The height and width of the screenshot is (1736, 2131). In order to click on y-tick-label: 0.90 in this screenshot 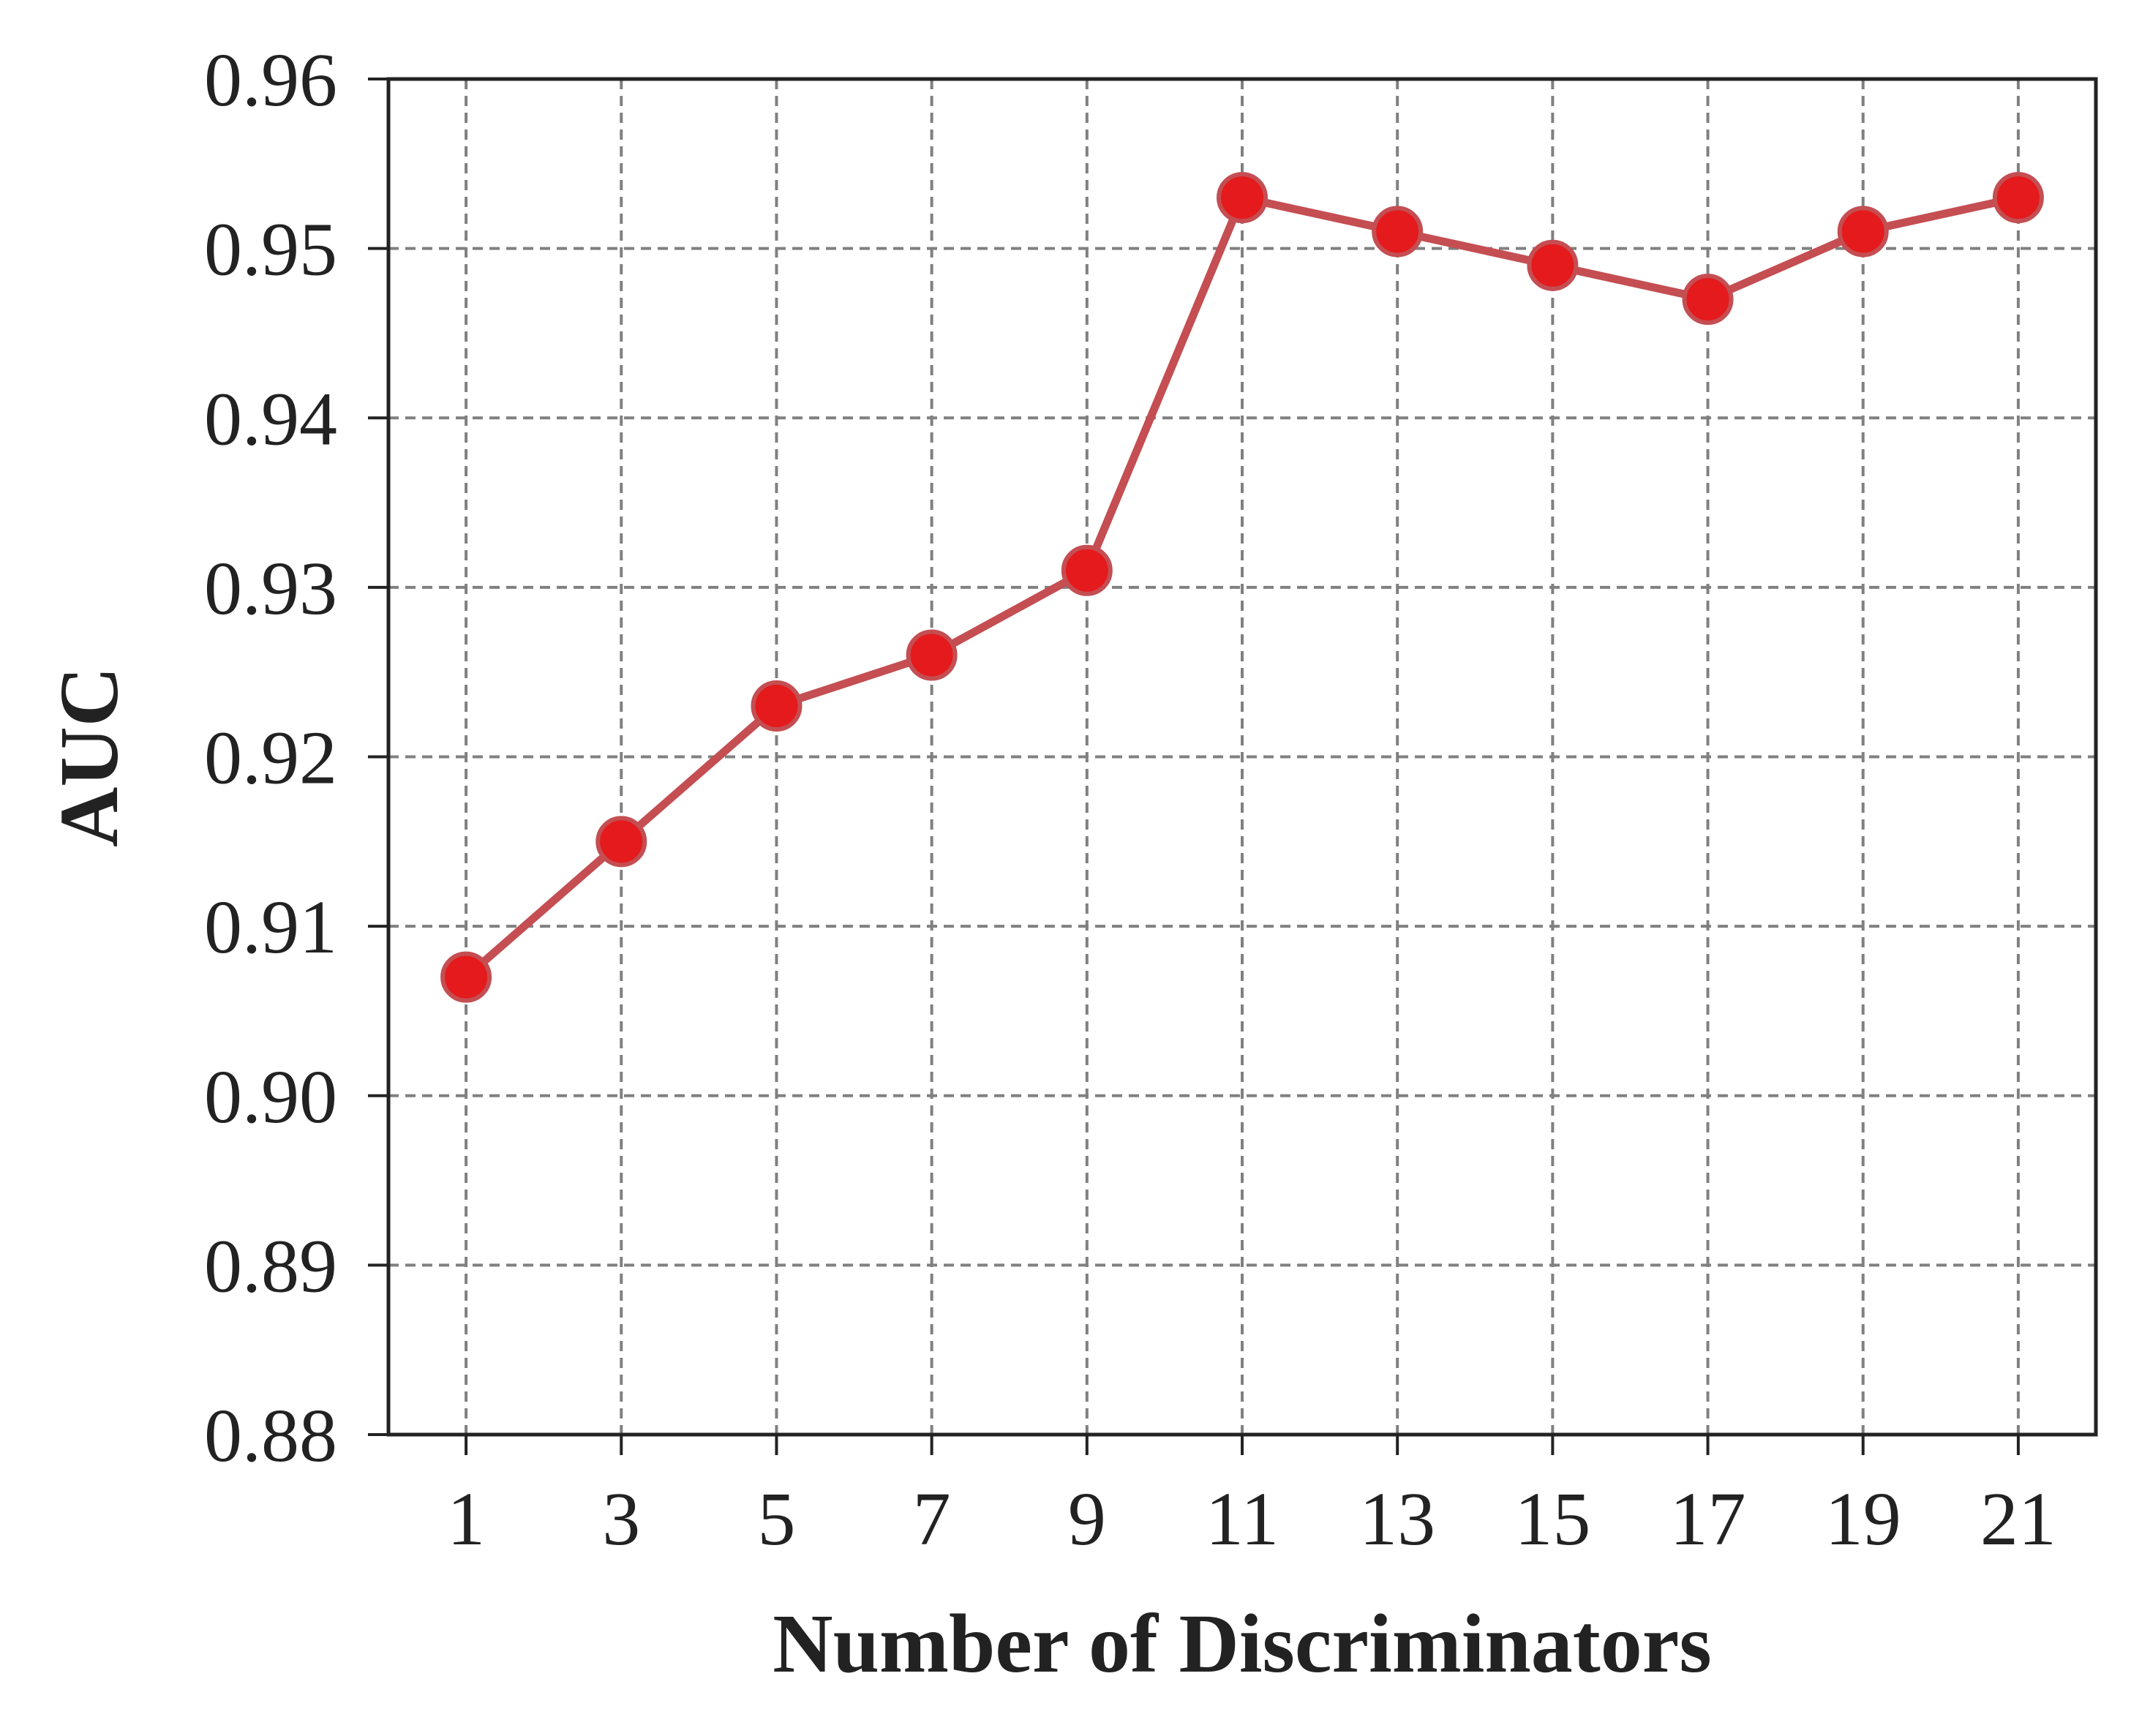, I will do `click(270, 1097)`.